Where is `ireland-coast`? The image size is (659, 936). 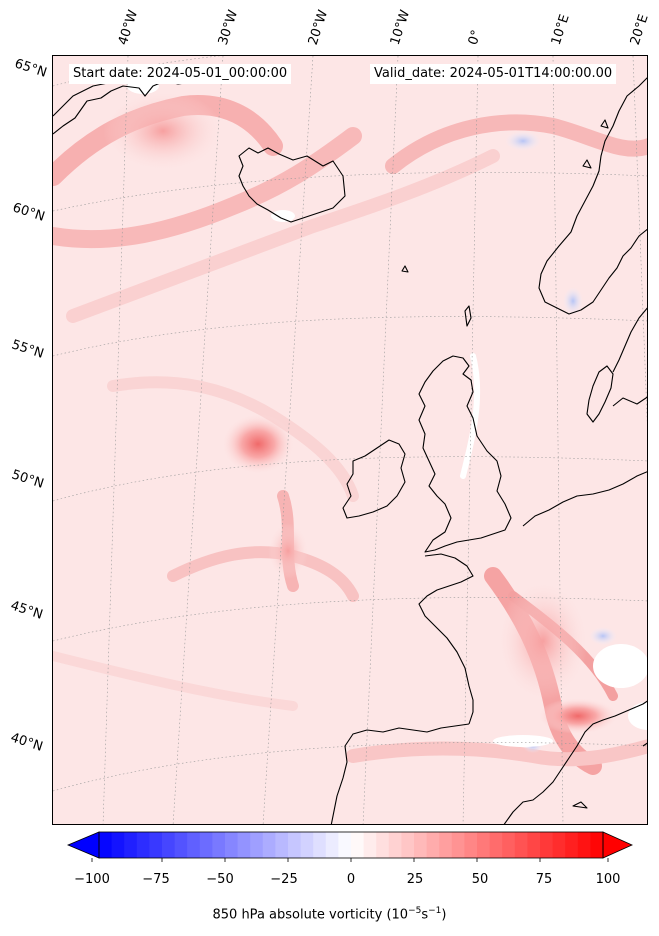 ireland-coast is located at coordinates (374, 479).